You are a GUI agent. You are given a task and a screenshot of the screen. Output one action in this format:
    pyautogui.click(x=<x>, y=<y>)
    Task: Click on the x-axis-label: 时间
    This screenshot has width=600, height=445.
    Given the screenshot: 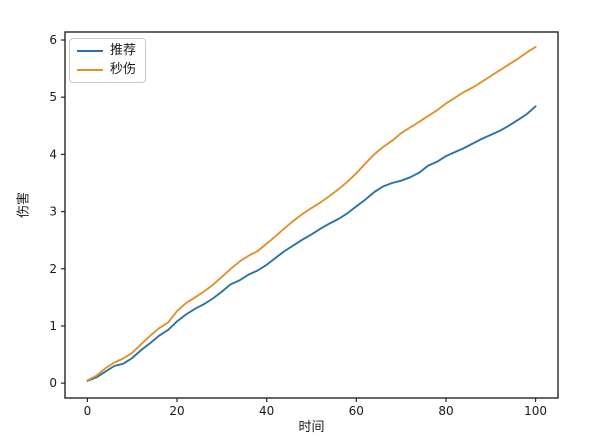 What is the action you would take?
    pyautogui.click(x=311, y=427)
    